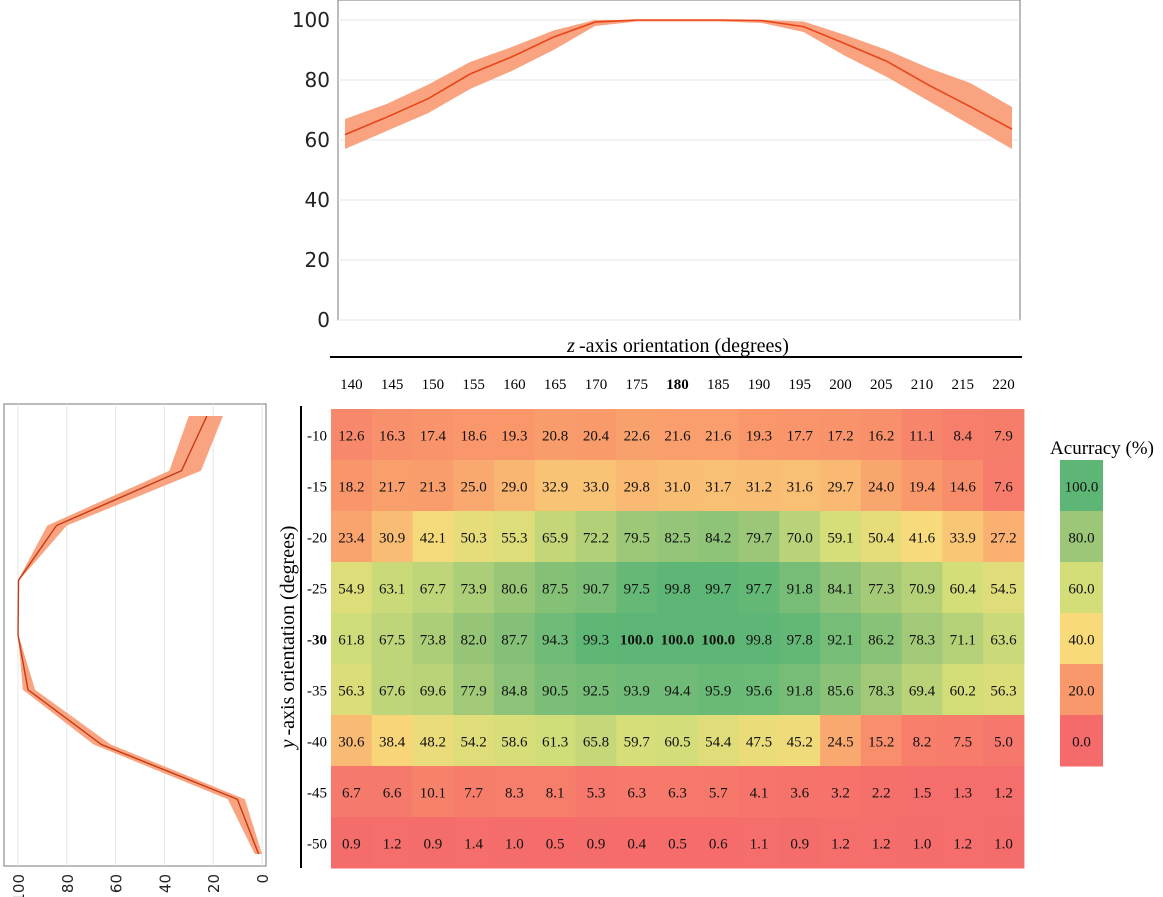 This screenshot has height=897, width=1163. I want to click on heatmap-cell-value: 1.0, so click(922, 845).